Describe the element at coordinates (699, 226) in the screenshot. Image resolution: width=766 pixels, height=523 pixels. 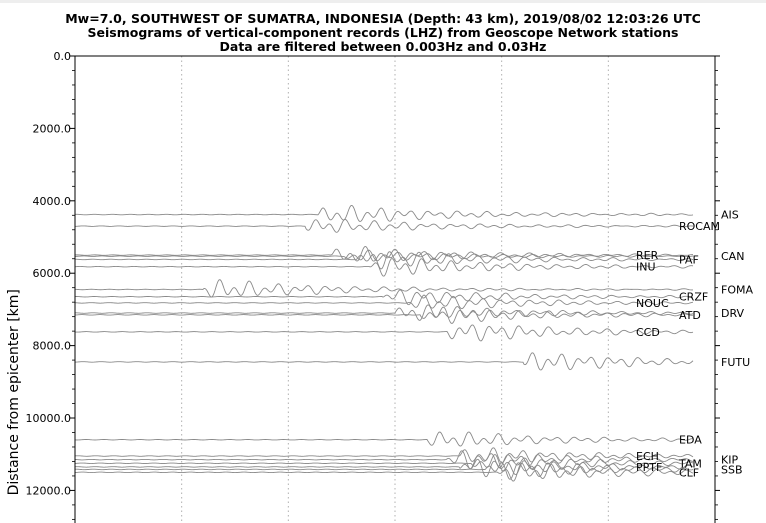
I see `station-label-rocam: ROCAM` at that location.